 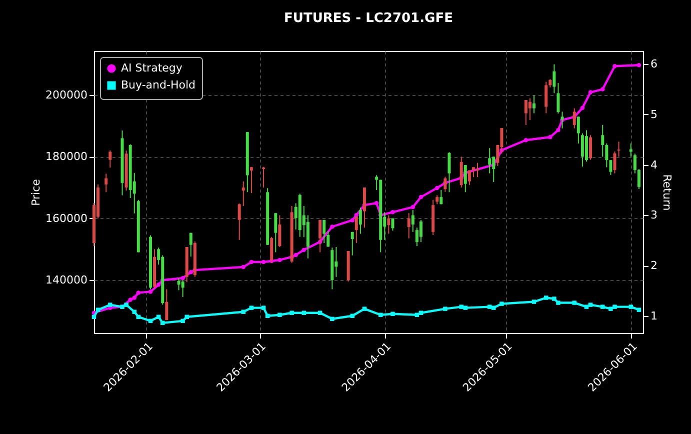 I want to click on y2-tick-label: 1, so click(x=654, y=315).